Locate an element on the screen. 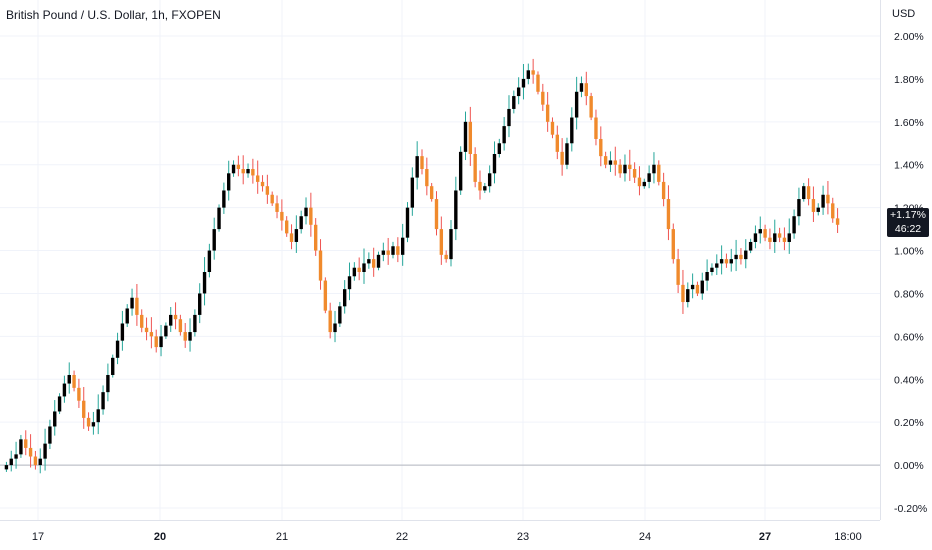 Image resolution: width=932 pixels, height=550 pixels. last-price-tag: +1.17% 46:22 is located at coordinates (908, 222).